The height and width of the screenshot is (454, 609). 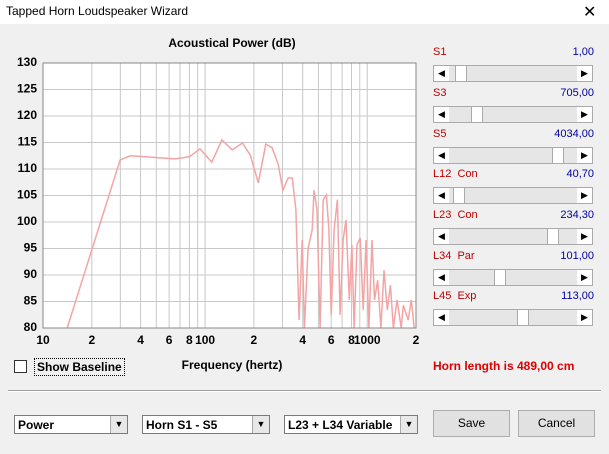 What do you see at coordinates (31, 327) in the screenshot?
I see `y-tick-label: 80` at bounding box center [31, 327].